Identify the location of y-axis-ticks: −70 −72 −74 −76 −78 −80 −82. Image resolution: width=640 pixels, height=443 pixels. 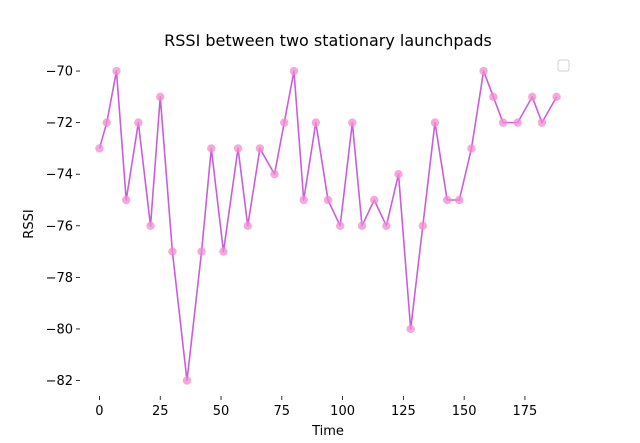
(63, 227).